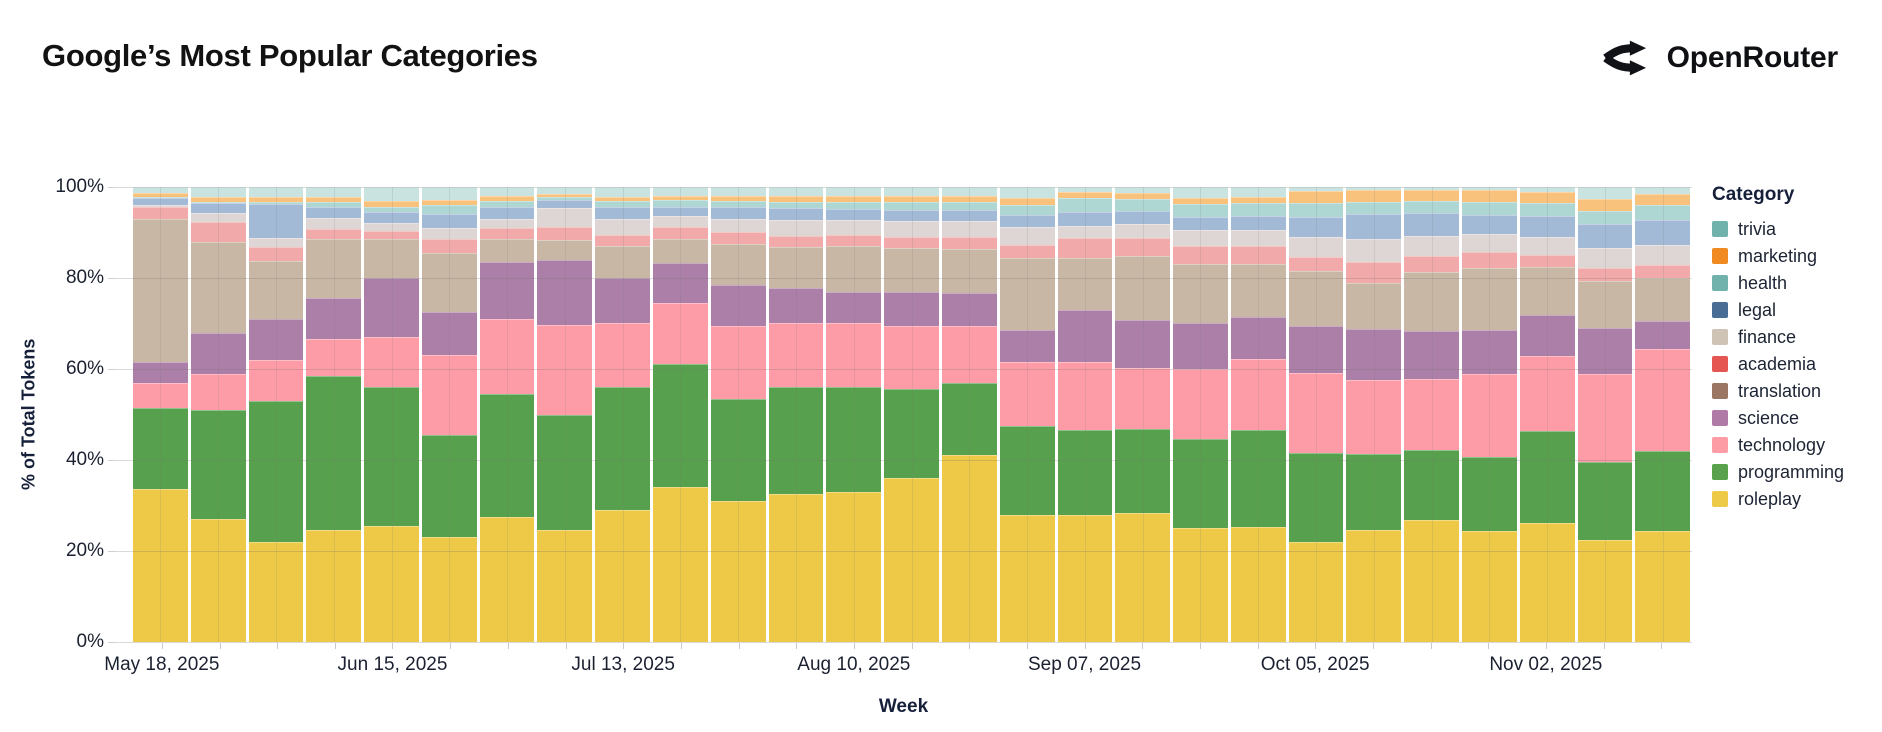 The height and width of the screenshot is (732, 1882). What do you see at coordinates (1794, 418) in the screenshot?
I see `legend-item-science: science` at bounding box center [1794, 418].